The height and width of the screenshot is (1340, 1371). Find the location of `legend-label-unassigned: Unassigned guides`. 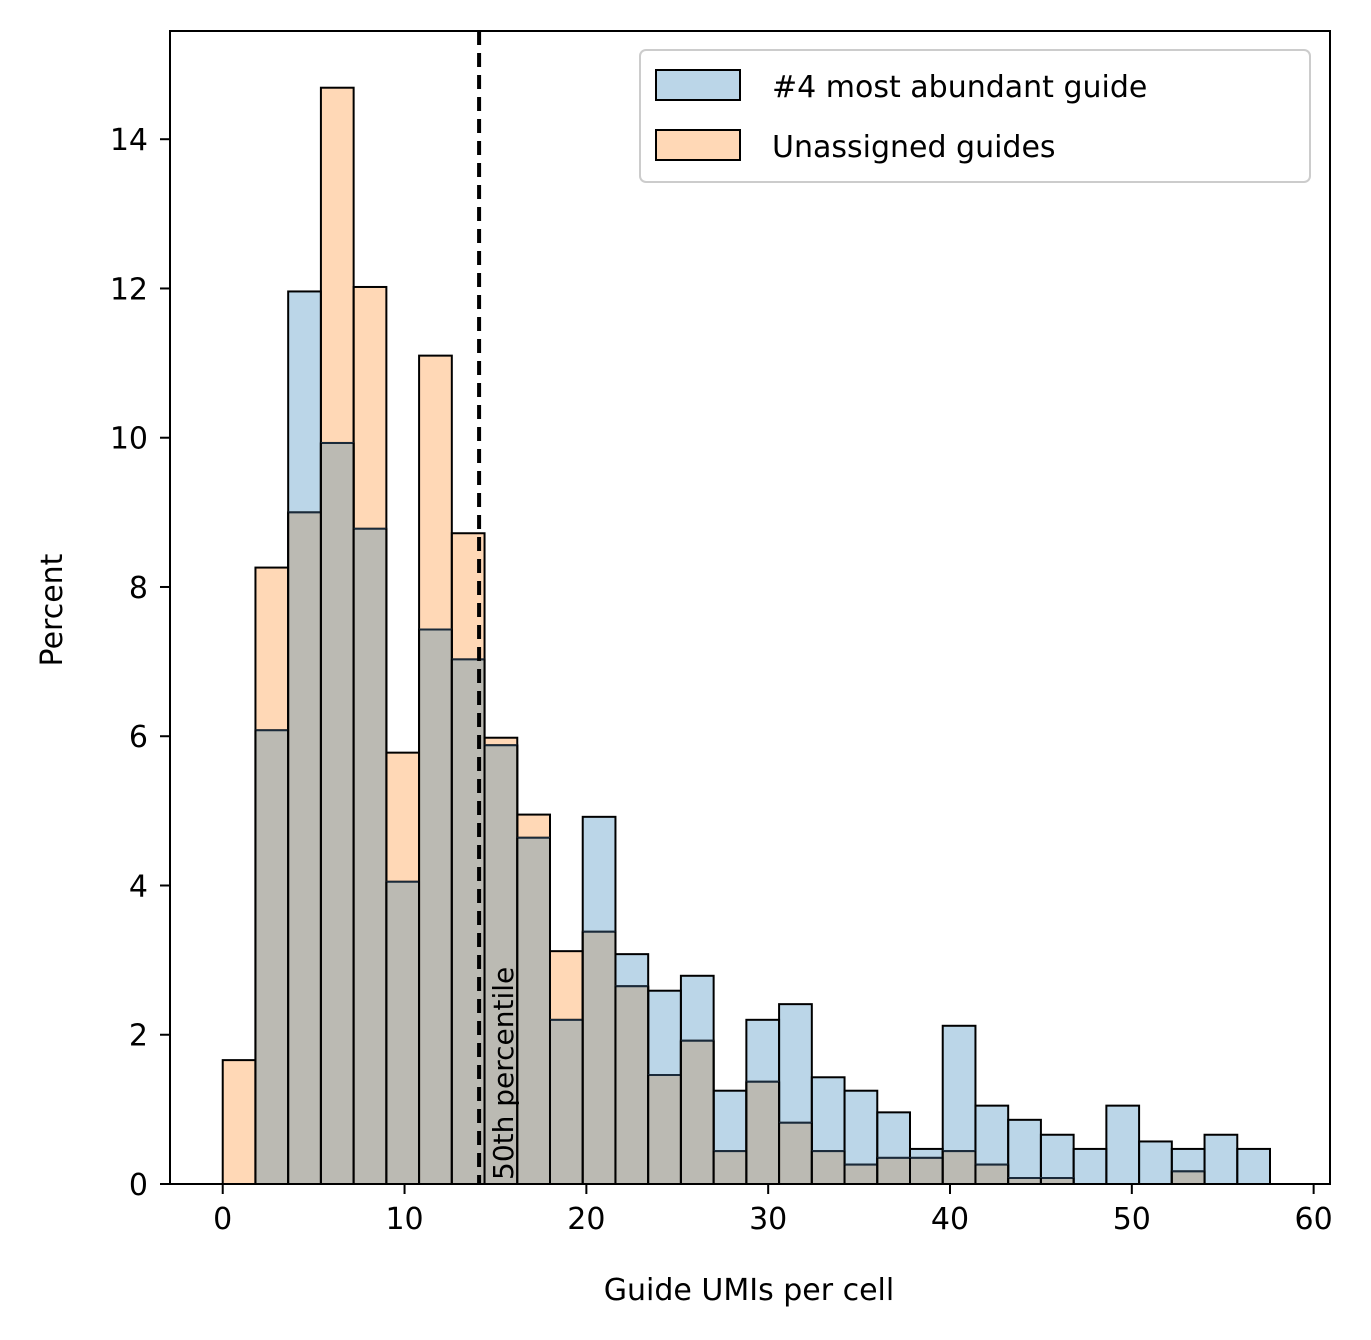

legend-label-unassigned: Unassigned guides is located at coordinates (914, 147).